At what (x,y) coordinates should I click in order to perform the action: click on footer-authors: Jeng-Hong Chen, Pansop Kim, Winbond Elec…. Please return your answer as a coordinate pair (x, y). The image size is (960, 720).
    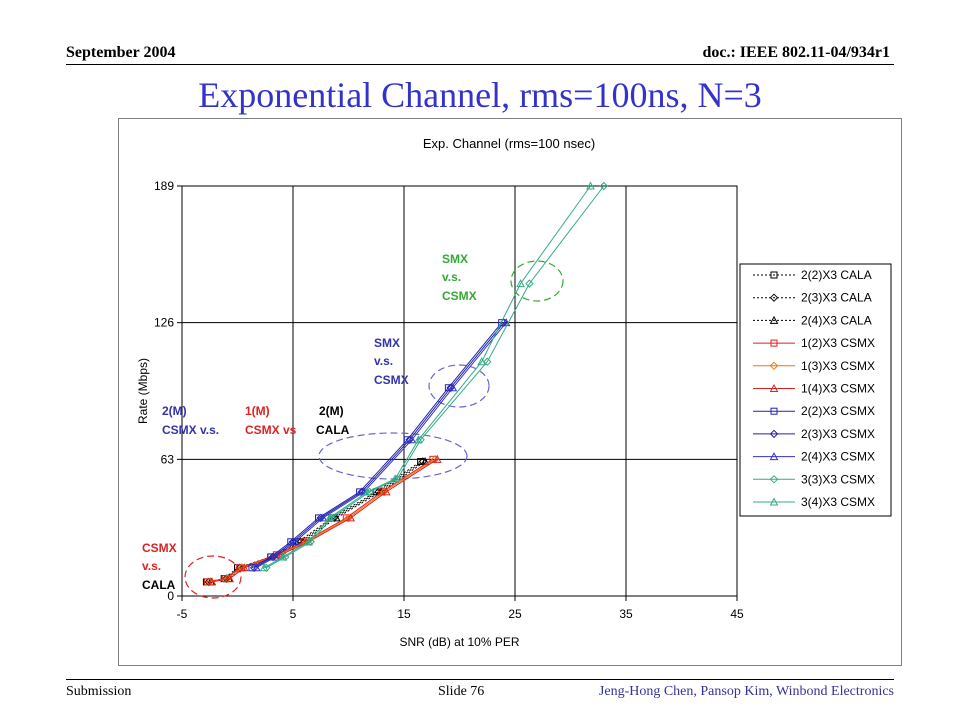
    Looking at the image, I should click on (746, 691).